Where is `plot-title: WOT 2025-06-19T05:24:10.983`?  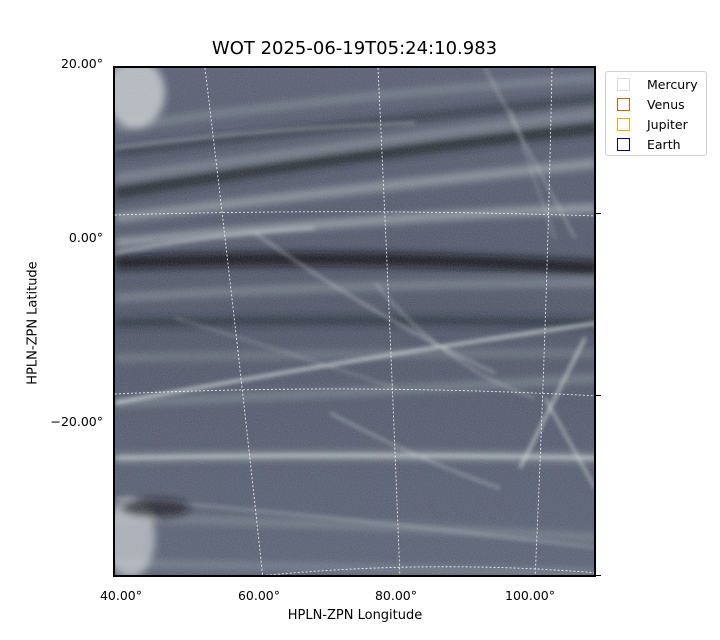 plot-title: WOT 2025-06-19T05:24:10.983 is located at coordinates (354, 48).